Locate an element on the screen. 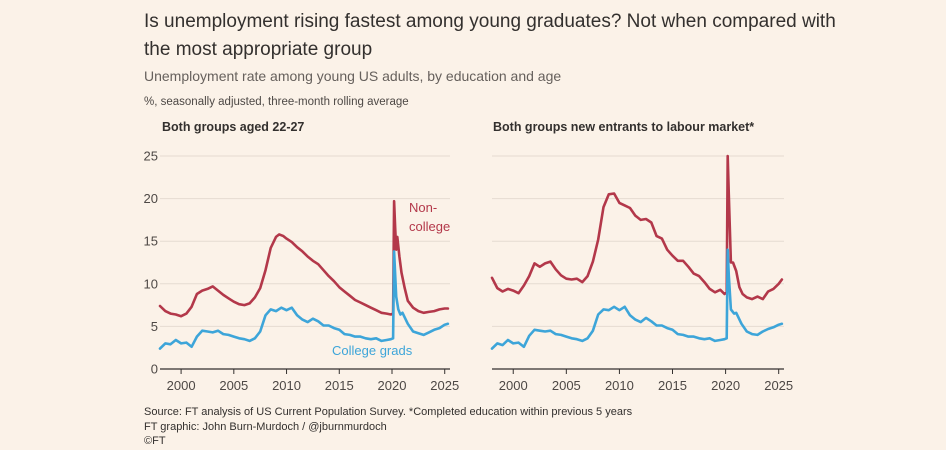  series-label-college: College grads is located at coordinates (372, 350).